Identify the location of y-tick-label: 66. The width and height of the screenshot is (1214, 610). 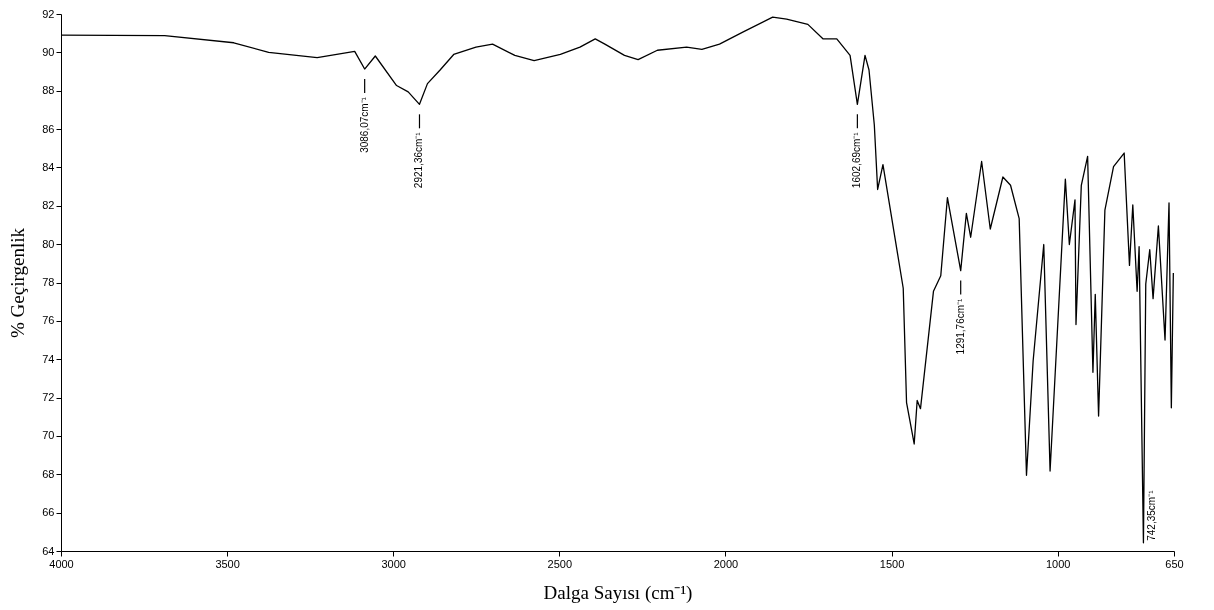
(48, 512).